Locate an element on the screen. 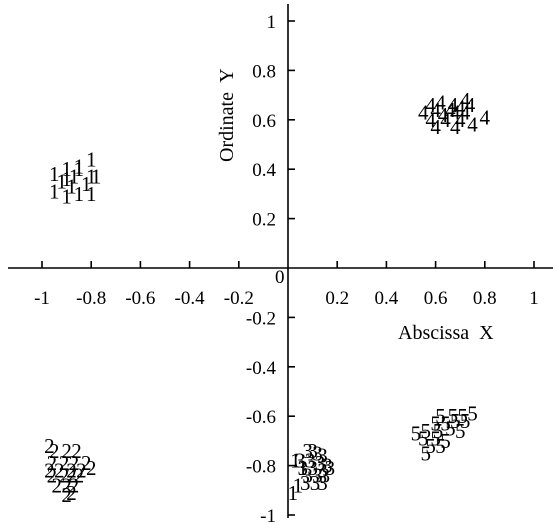  y-tick-label: -0.6 is located at coordinates (261, 417).